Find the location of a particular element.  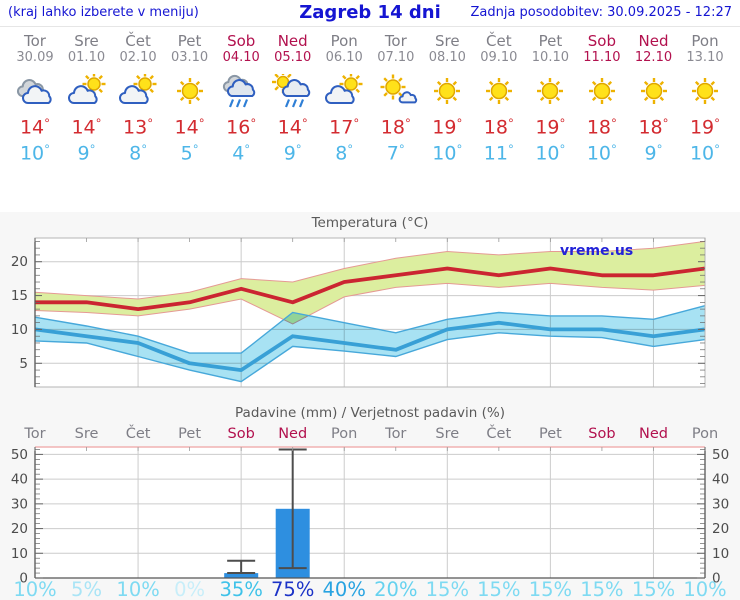

sun-small-cloud-icon is located at coordinates (396, 92).